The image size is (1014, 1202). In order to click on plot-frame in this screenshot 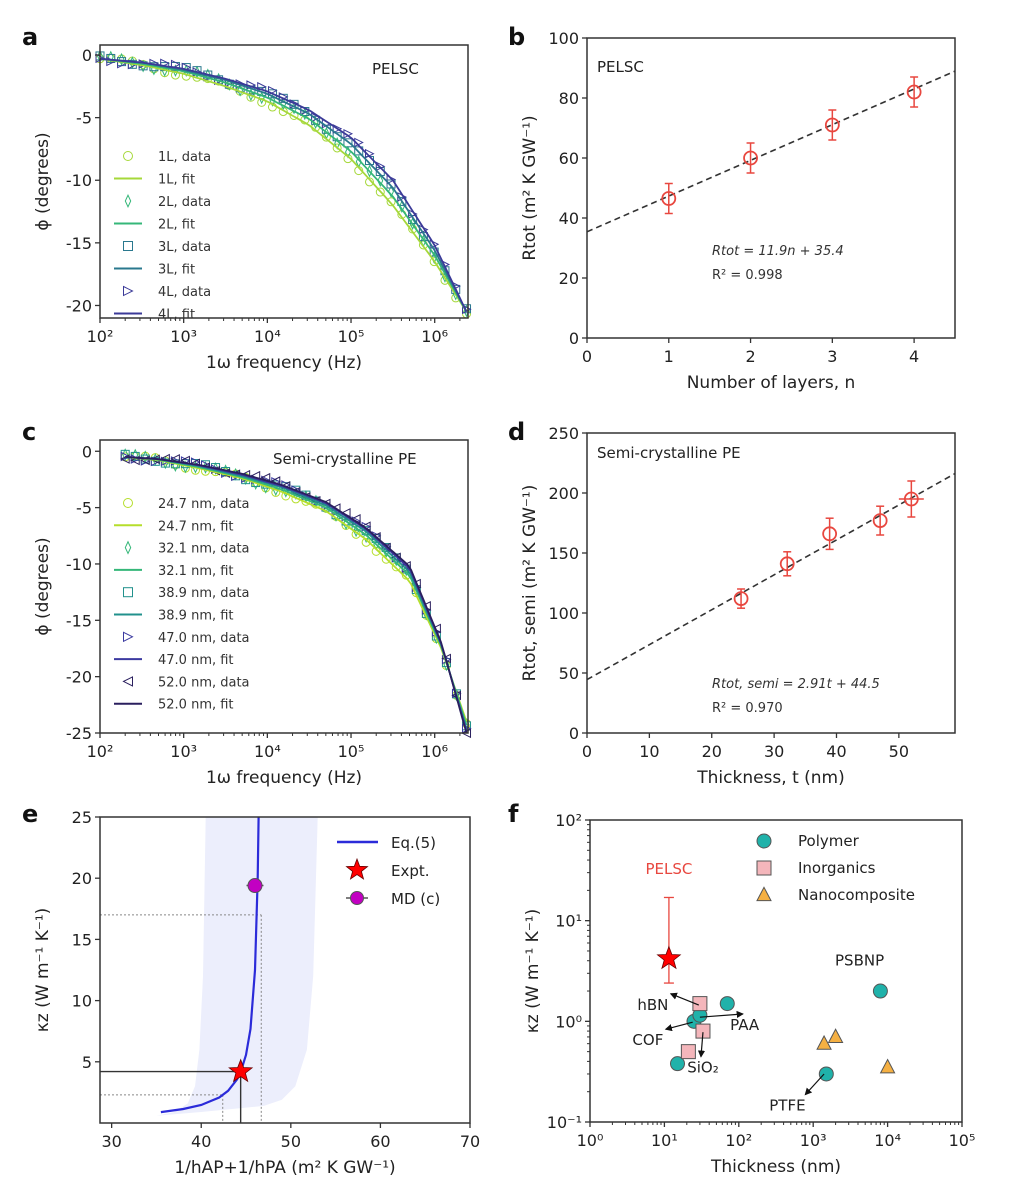, I will do `click(284, 586)`.